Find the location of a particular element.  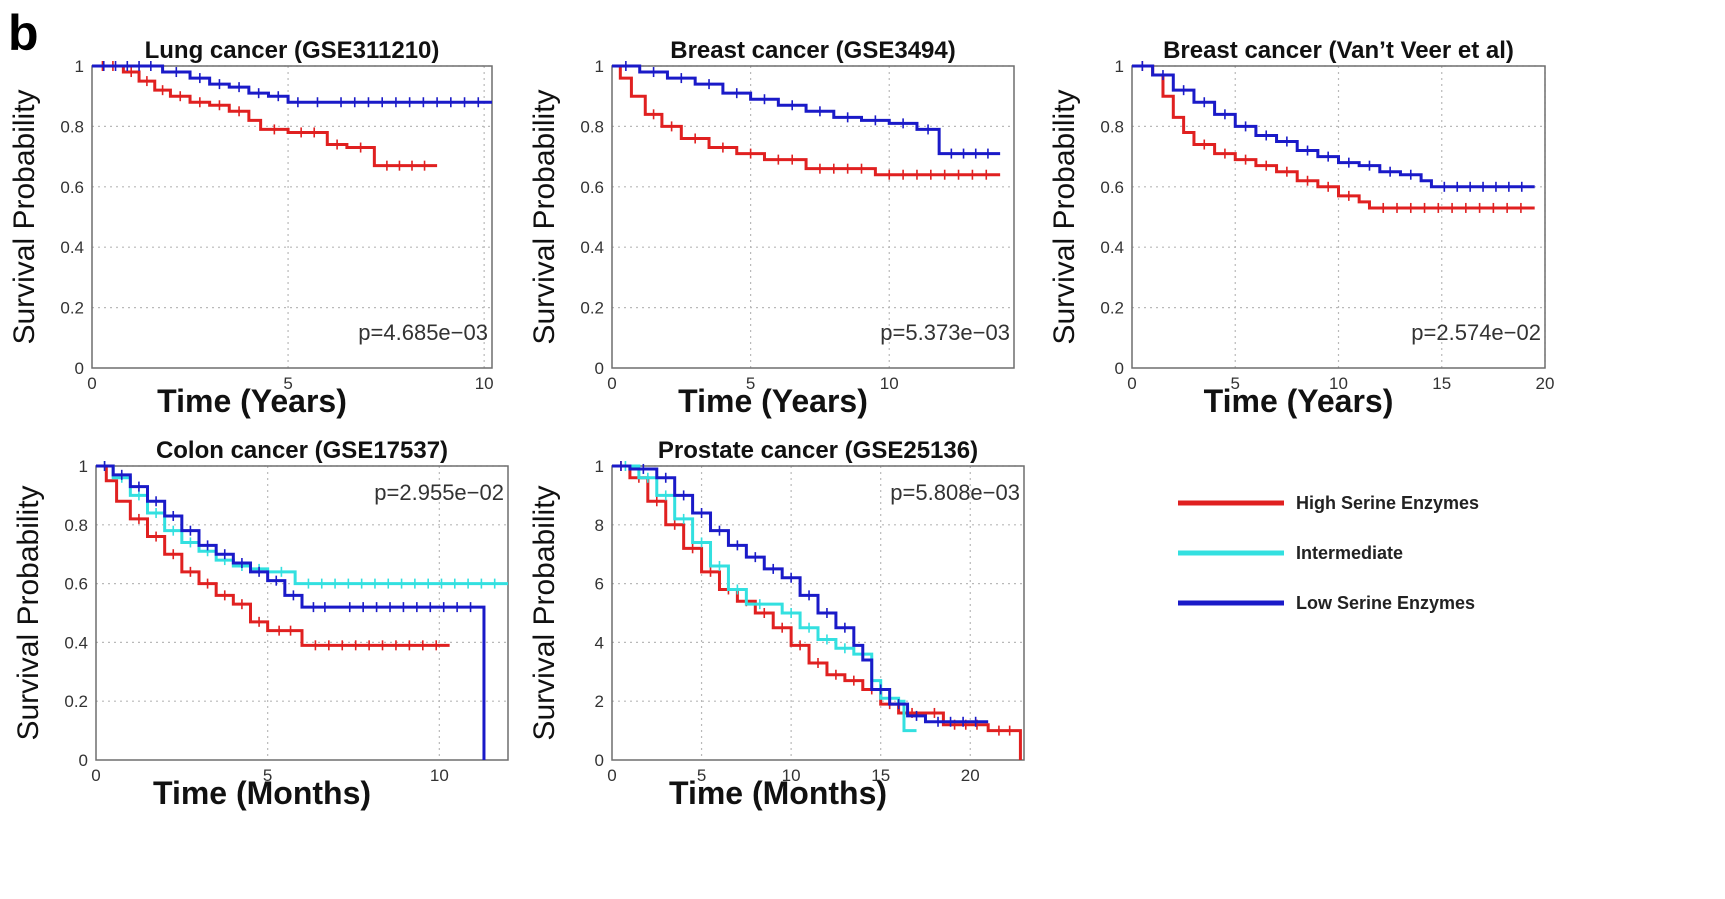

legend-label: Intermediate is located at coordinates (1349, 553).